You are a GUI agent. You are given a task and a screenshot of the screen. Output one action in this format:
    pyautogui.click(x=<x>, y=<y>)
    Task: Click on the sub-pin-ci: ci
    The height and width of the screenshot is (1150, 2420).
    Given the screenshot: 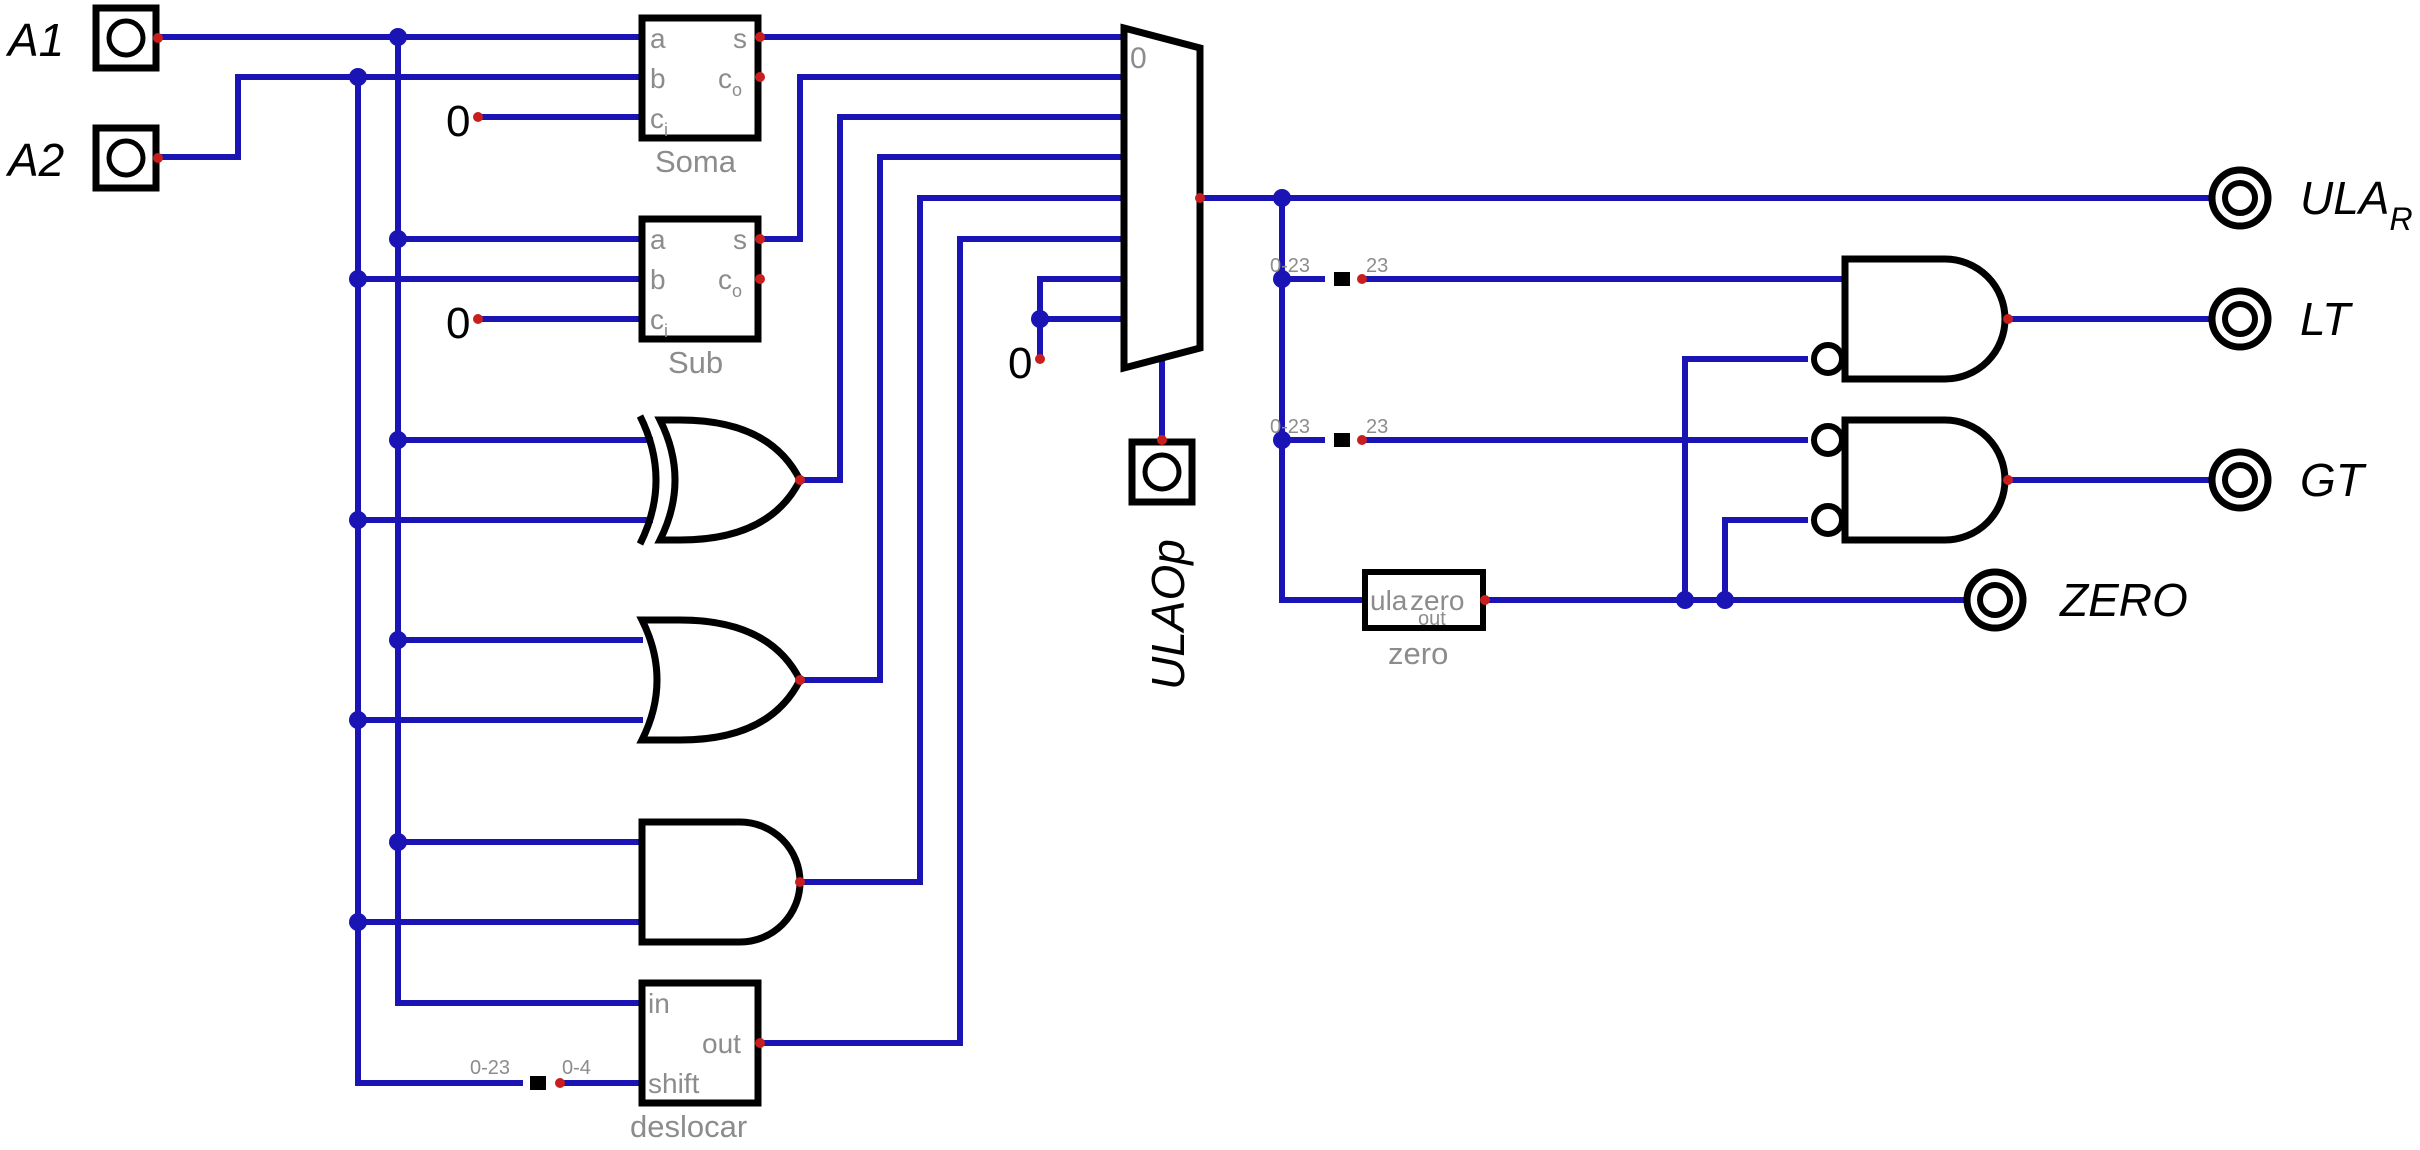 What is the action you would take?
    pyautogui.click(x=659, y=322)
    